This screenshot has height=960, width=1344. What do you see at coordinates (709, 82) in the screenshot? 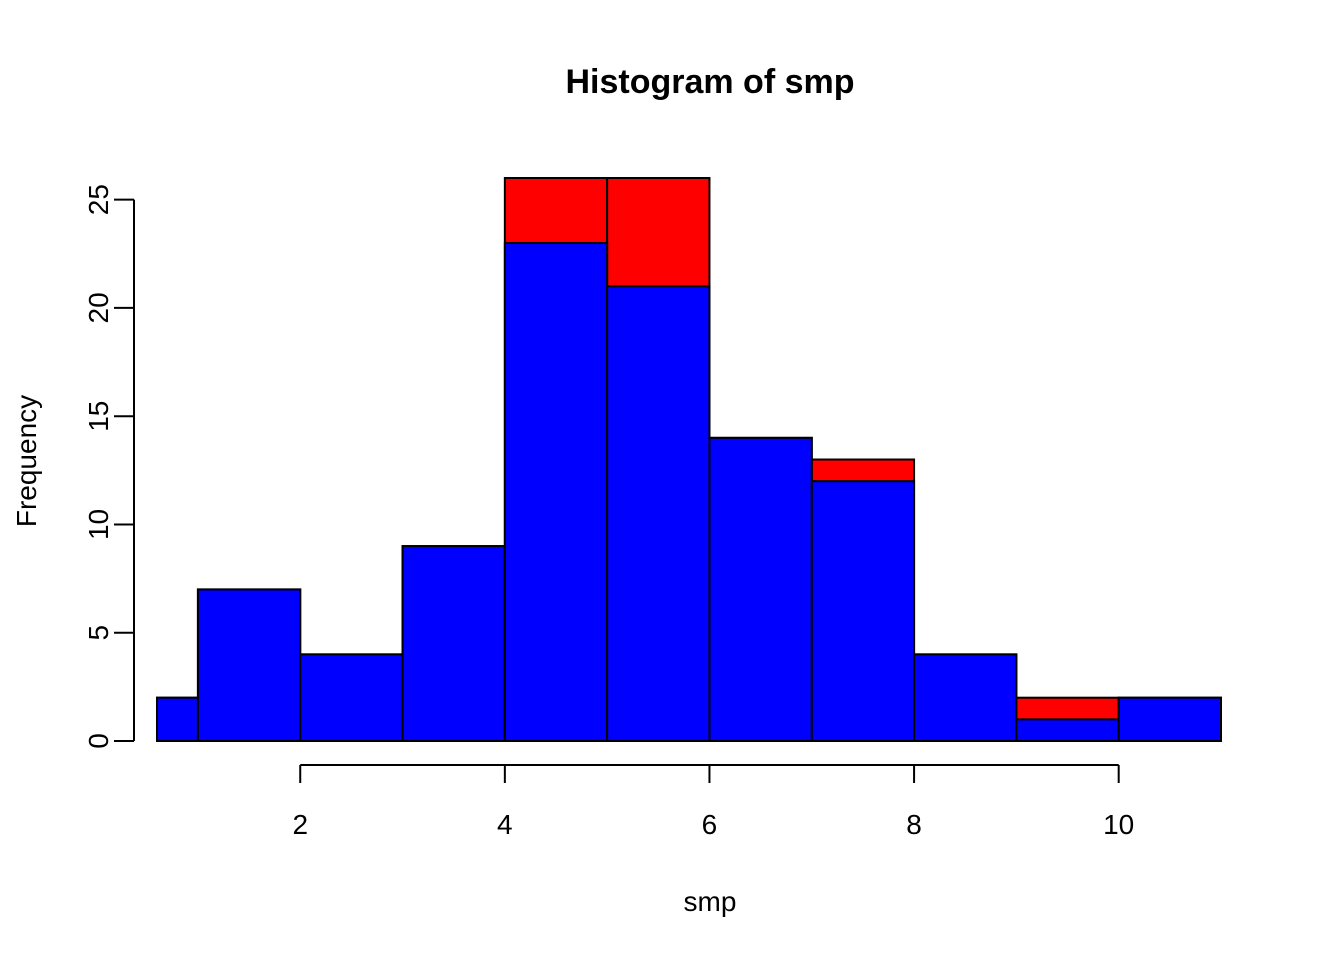
I see `chart-title: Histogram of smp` at bounding box center [709, 82].